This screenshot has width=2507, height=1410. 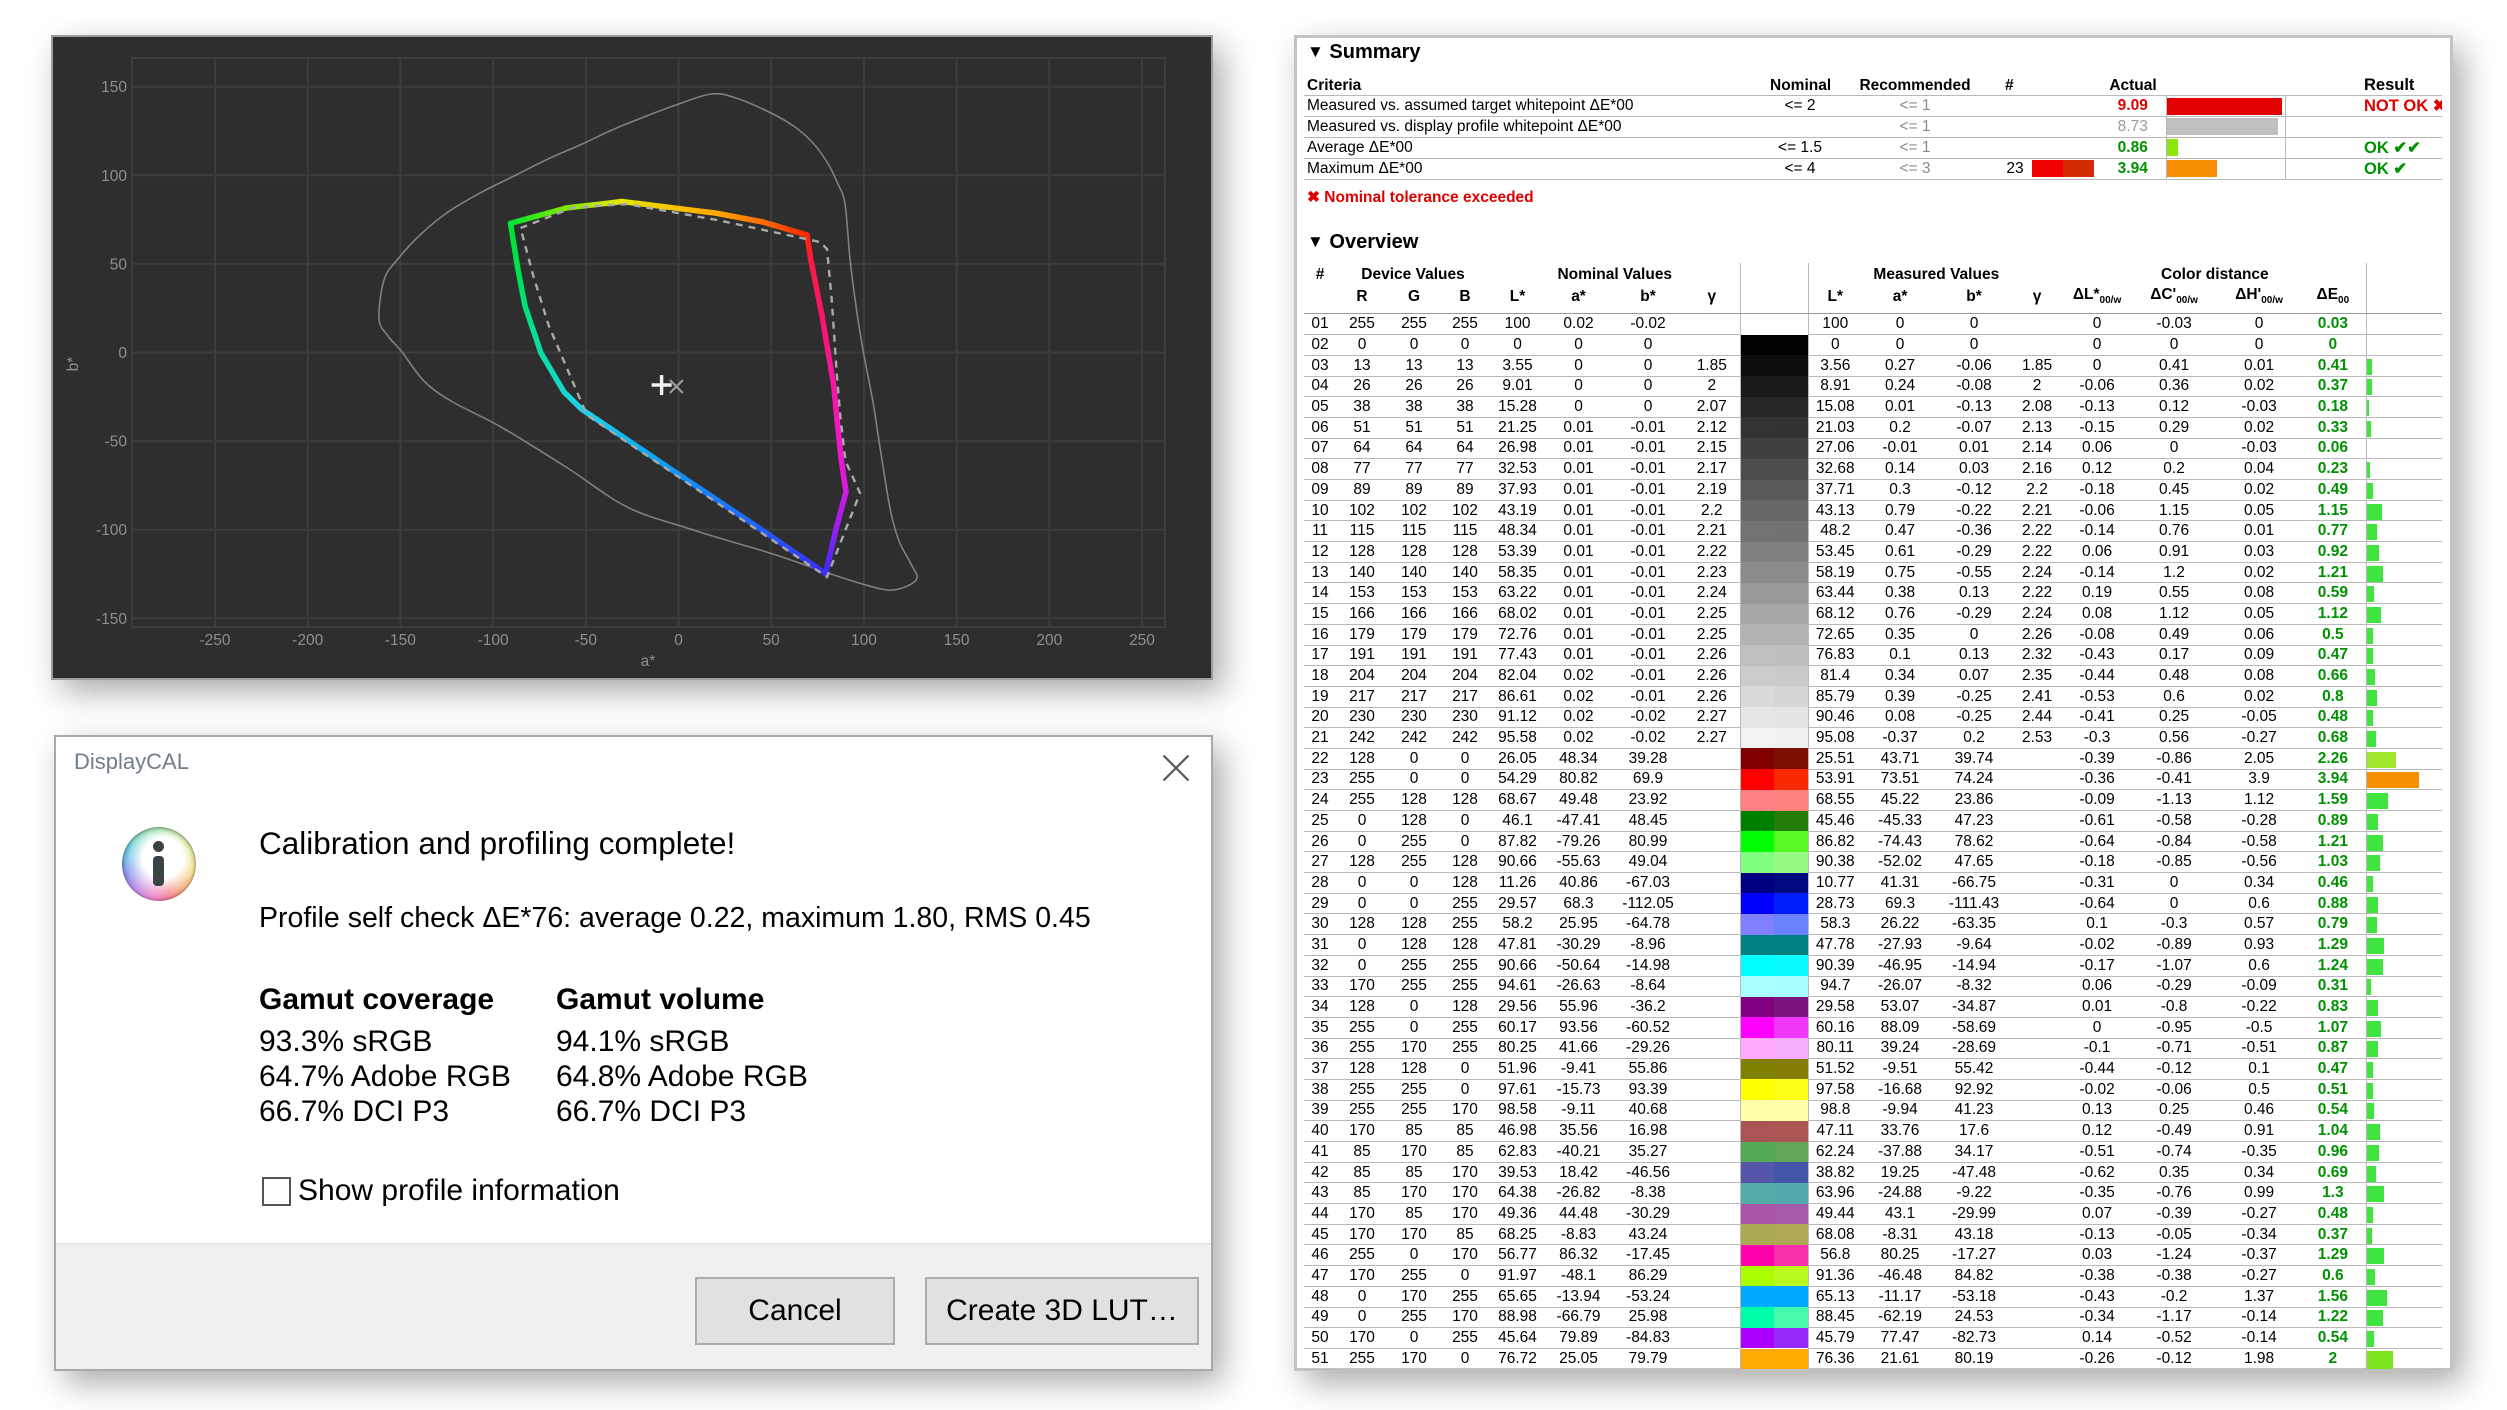 I want to click on svg-text: -200, so click(x=307, y=640).